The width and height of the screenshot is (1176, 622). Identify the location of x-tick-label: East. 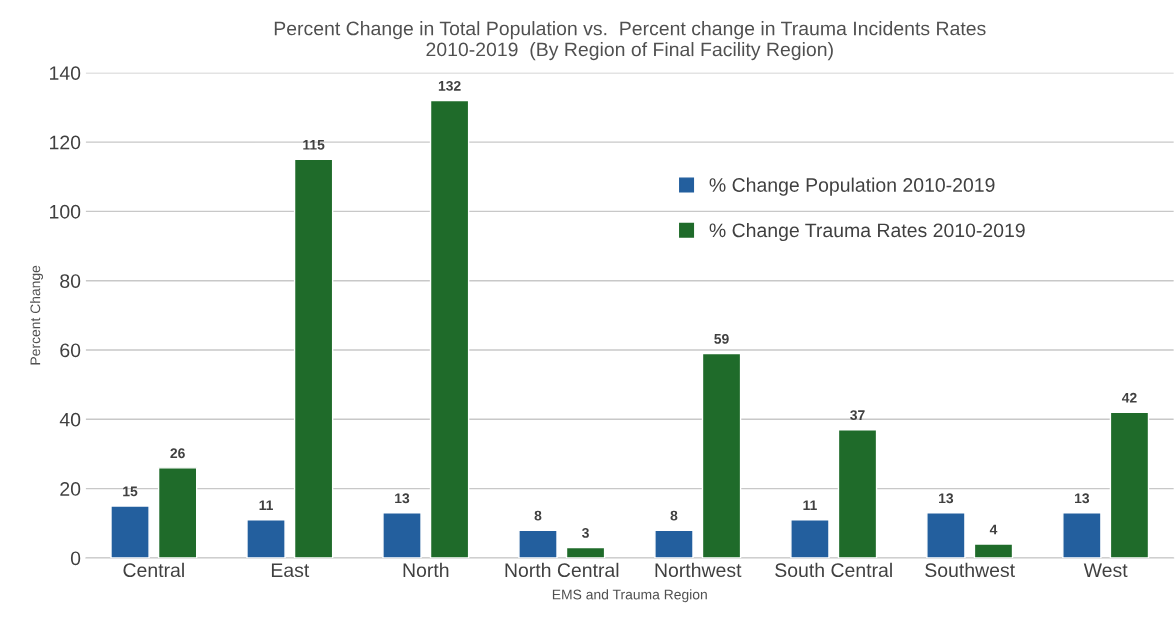
(290, 570).